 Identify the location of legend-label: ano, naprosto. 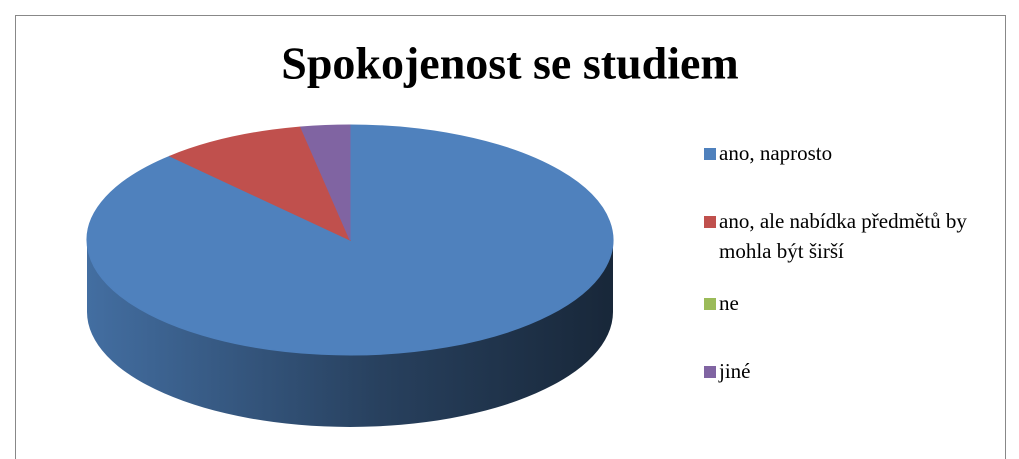
(776, 153).